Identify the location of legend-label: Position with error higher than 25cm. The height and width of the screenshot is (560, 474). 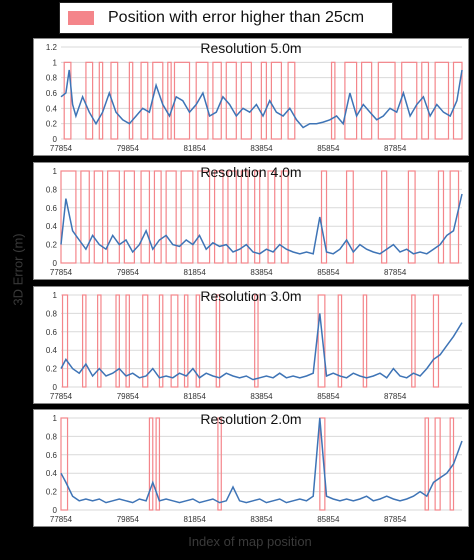
(236, 17).